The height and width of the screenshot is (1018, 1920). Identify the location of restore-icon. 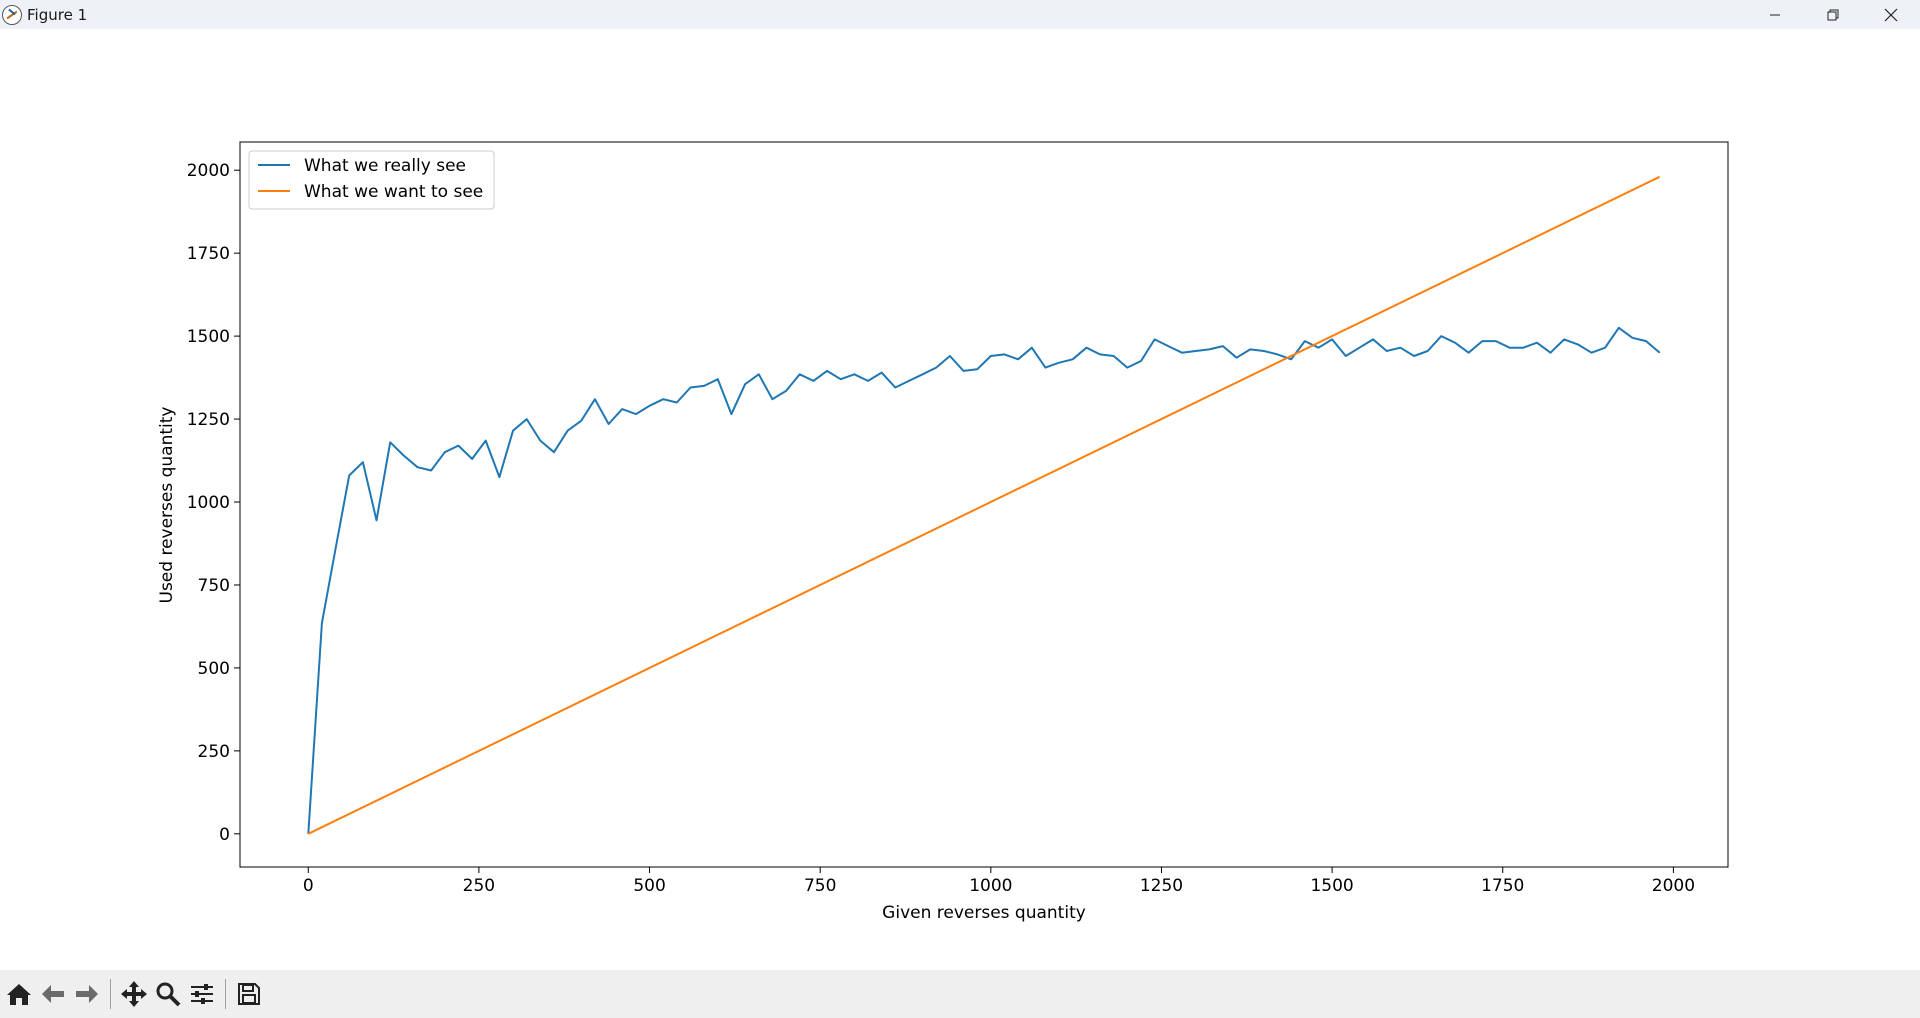
(1833, 14).